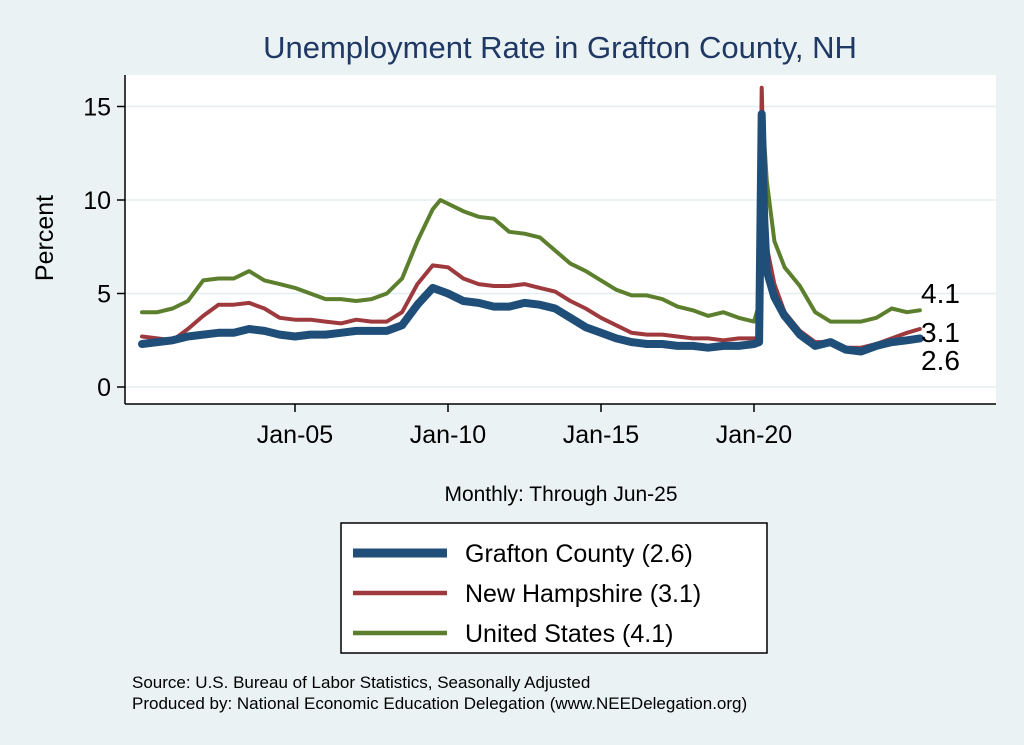 This screenshot has height=745, width=1024. I want to click on y-tick-label: 5, so click(104, 295).